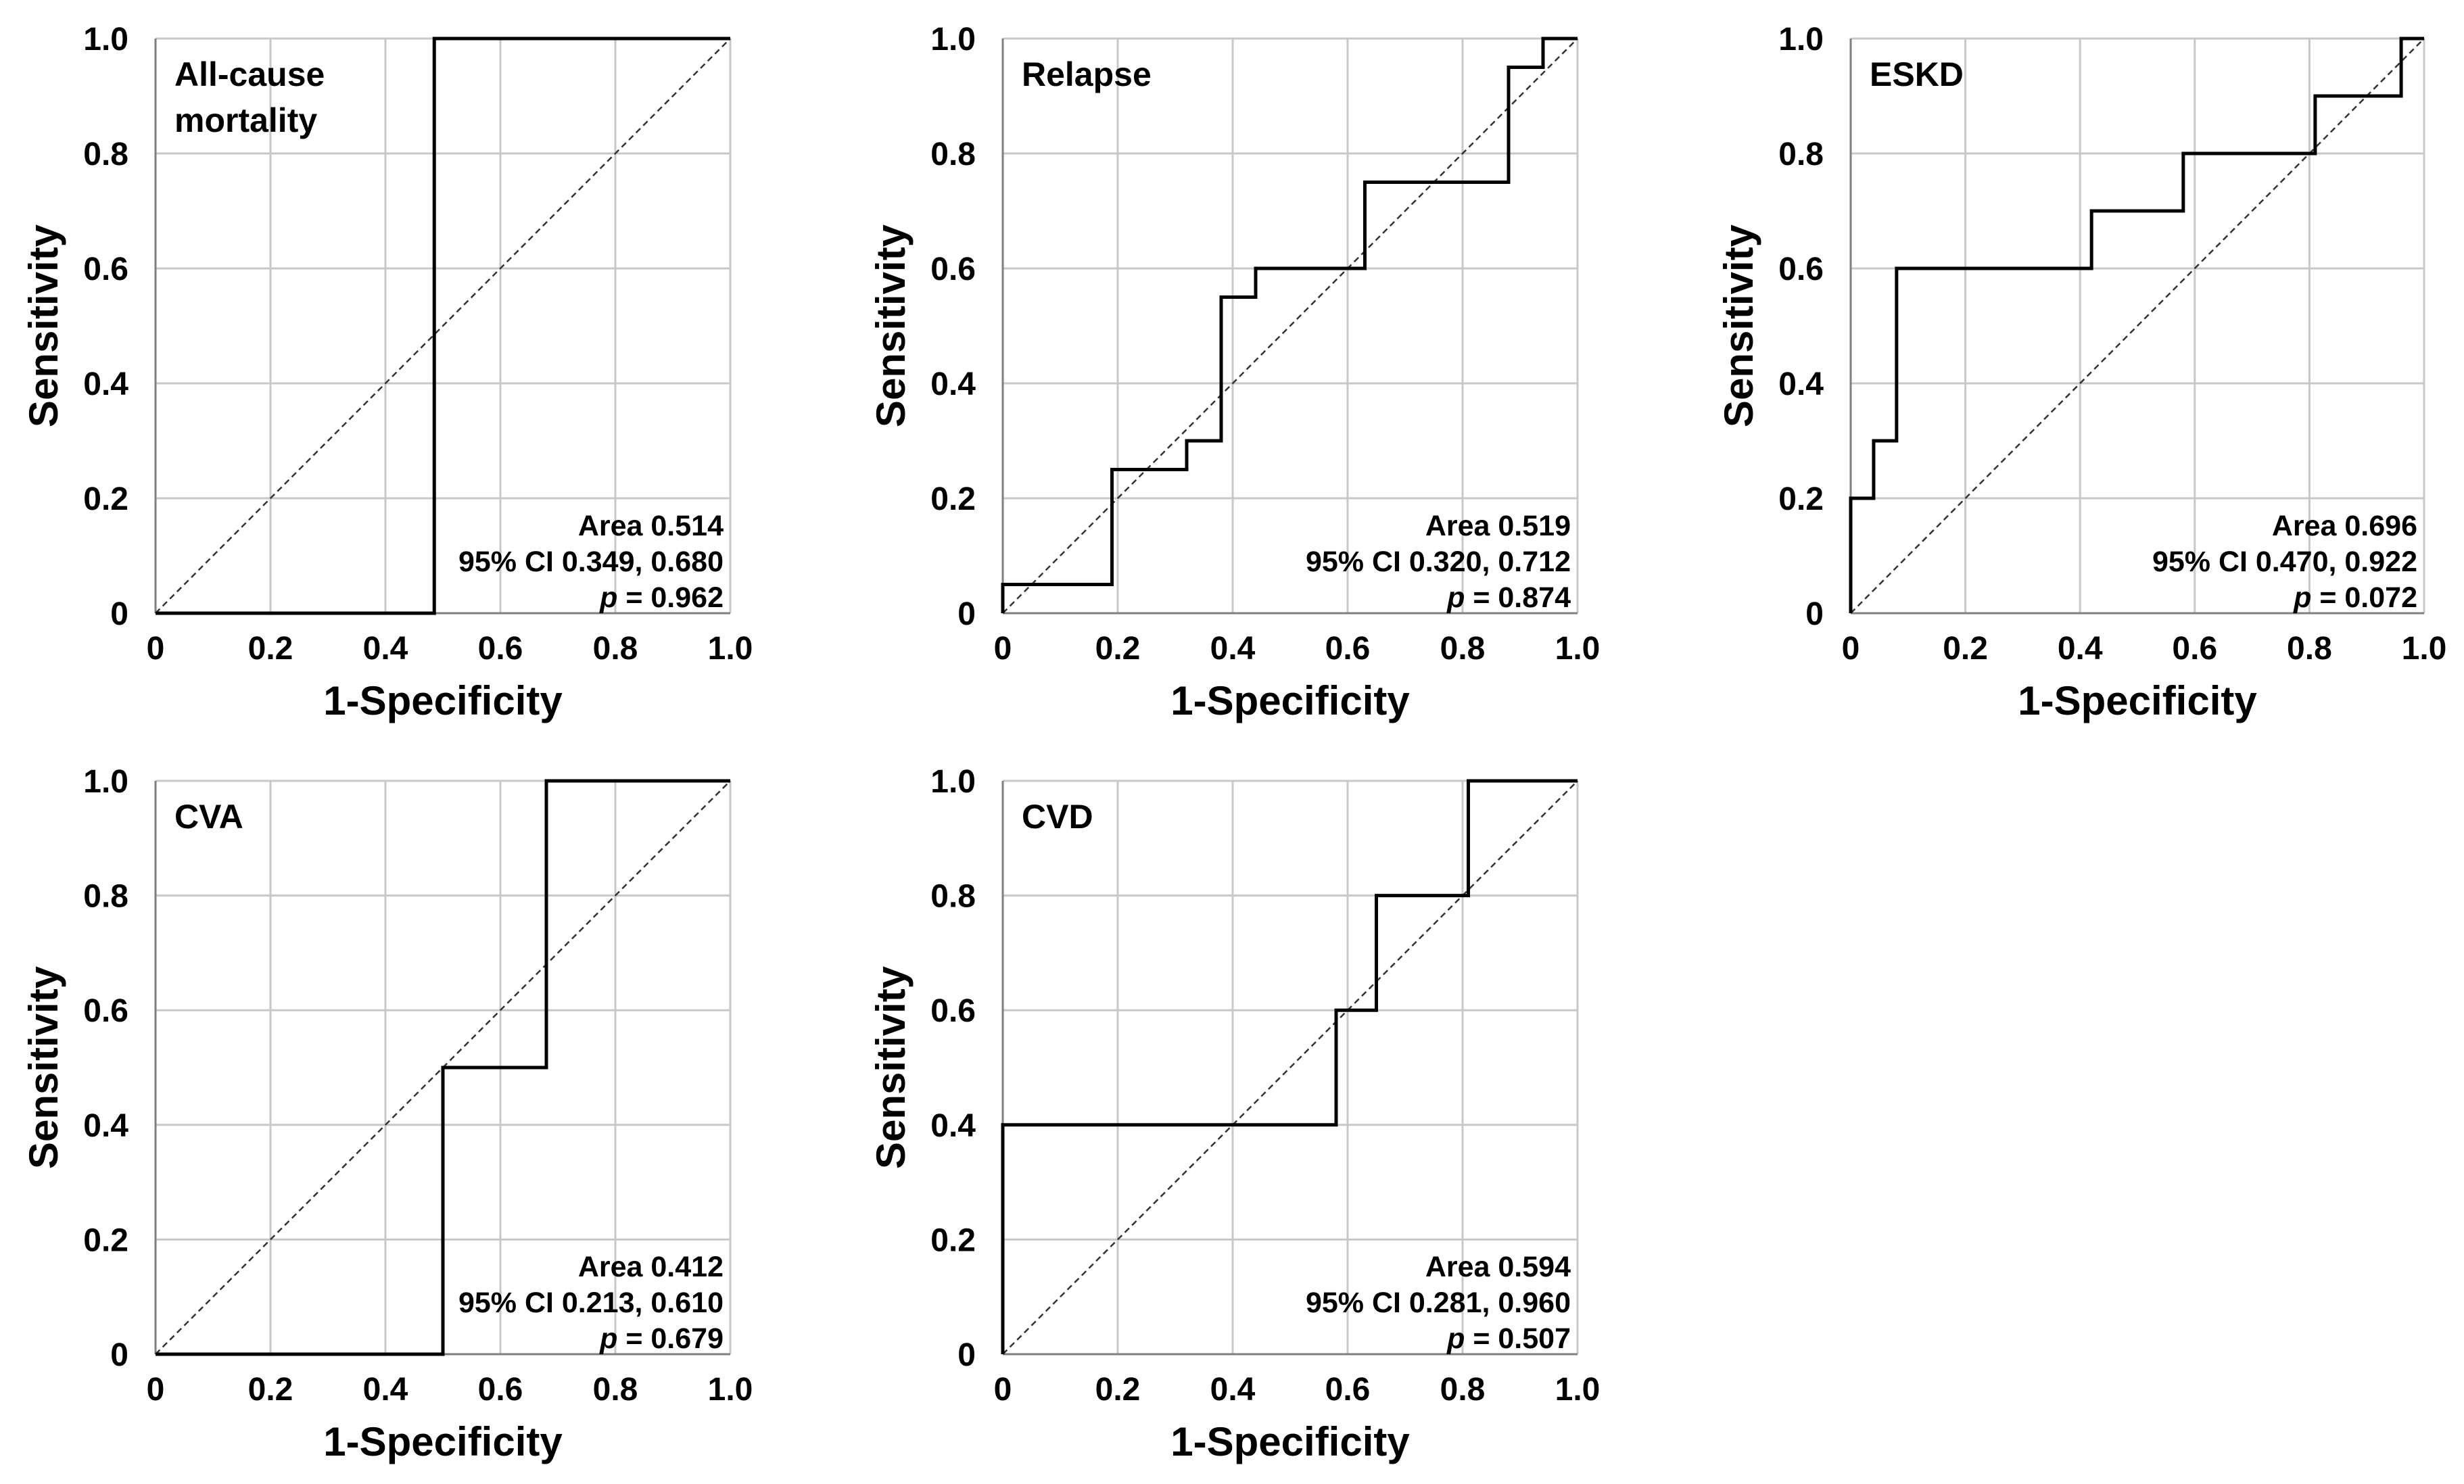 The width and height of the screenshot is (2464, 1484). What do you see at coordinates (246, 120) in the screenshot?
I see `panel-title: mortality` at bounding box center [246, 120].